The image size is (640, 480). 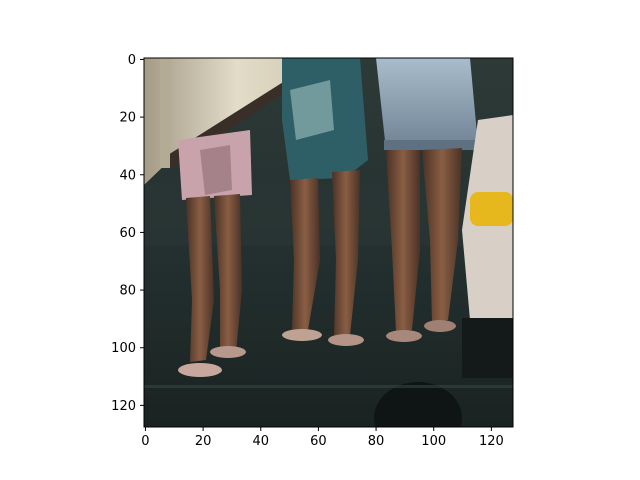 What do you see at coordinates (487, 348) in the screenshot?
I see `right-dark-block` at bounding box center [487, 348].